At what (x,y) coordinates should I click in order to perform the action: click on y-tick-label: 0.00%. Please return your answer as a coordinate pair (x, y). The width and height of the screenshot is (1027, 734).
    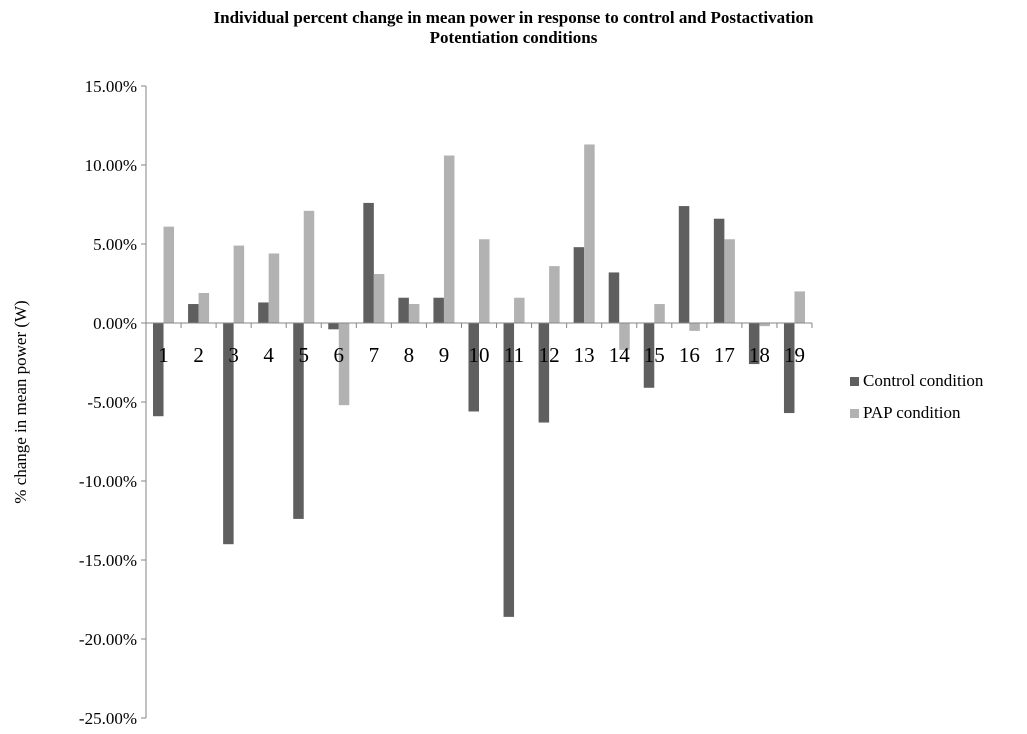
    Looking at the image, I should click on (115, 323).